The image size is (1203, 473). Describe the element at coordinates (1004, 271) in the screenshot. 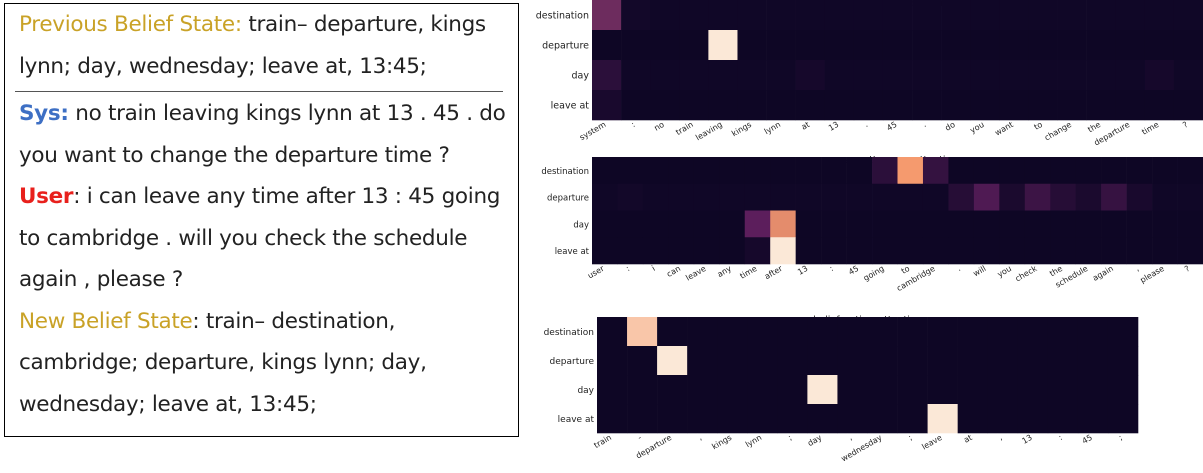

I see `column-label: you` at that location.